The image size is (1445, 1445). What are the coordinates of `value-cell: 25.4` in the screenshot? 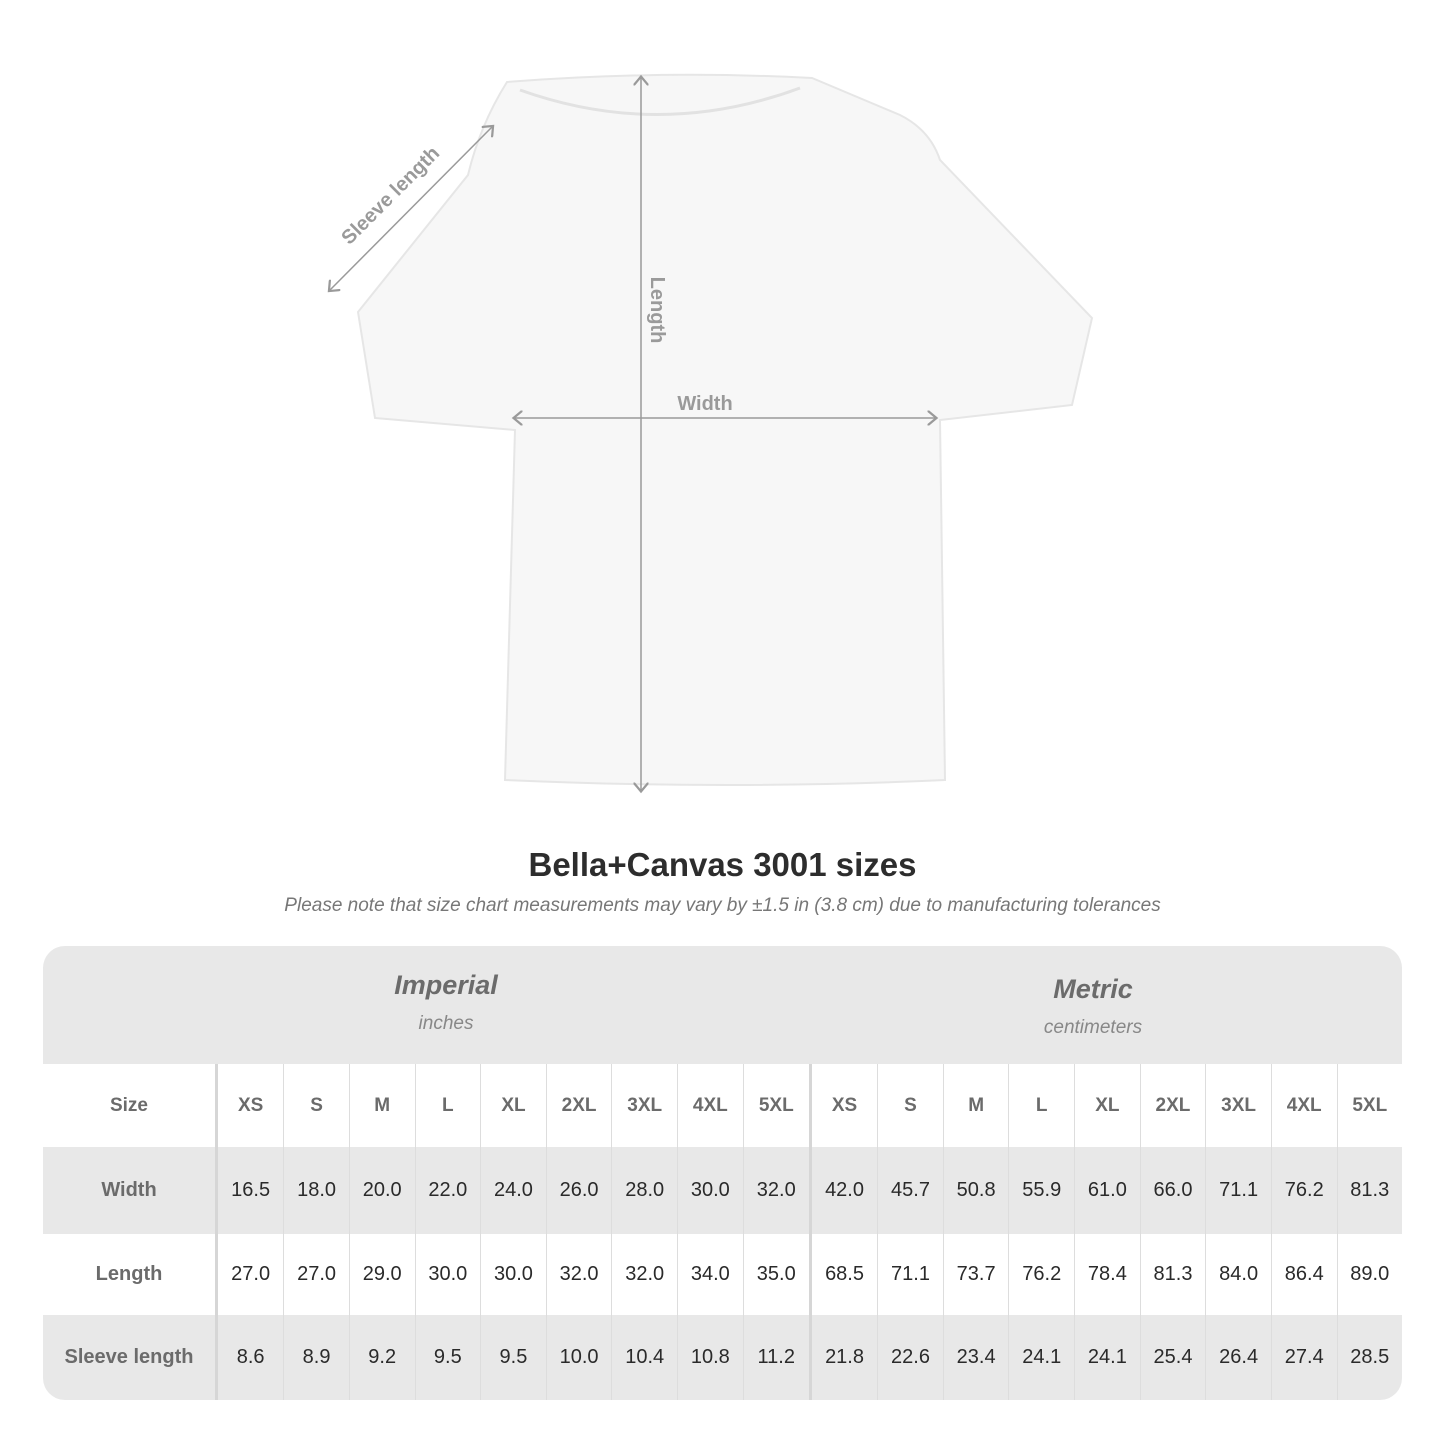 It's located at (1172, 1357).